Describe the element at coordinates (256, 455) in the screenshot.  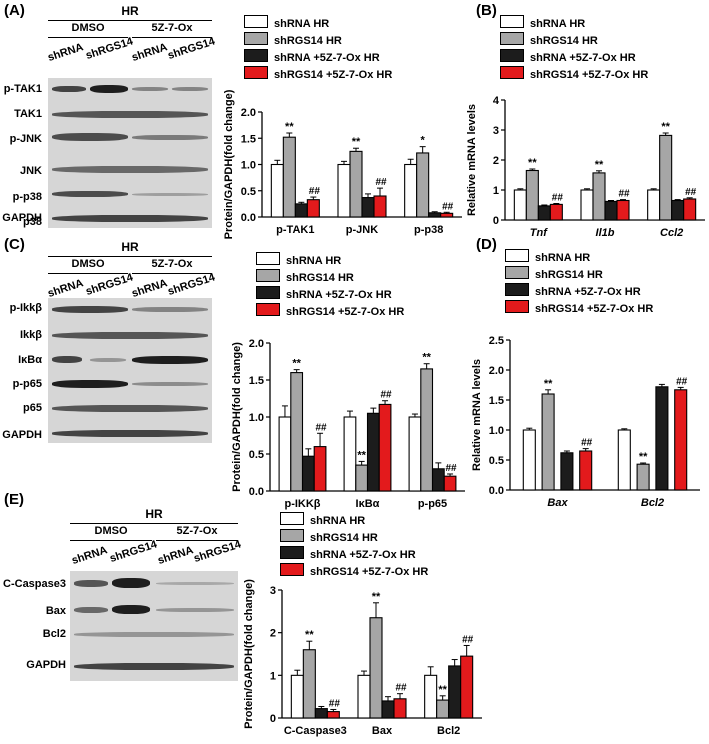
I see `y-tick-label: 0.5` at that location.